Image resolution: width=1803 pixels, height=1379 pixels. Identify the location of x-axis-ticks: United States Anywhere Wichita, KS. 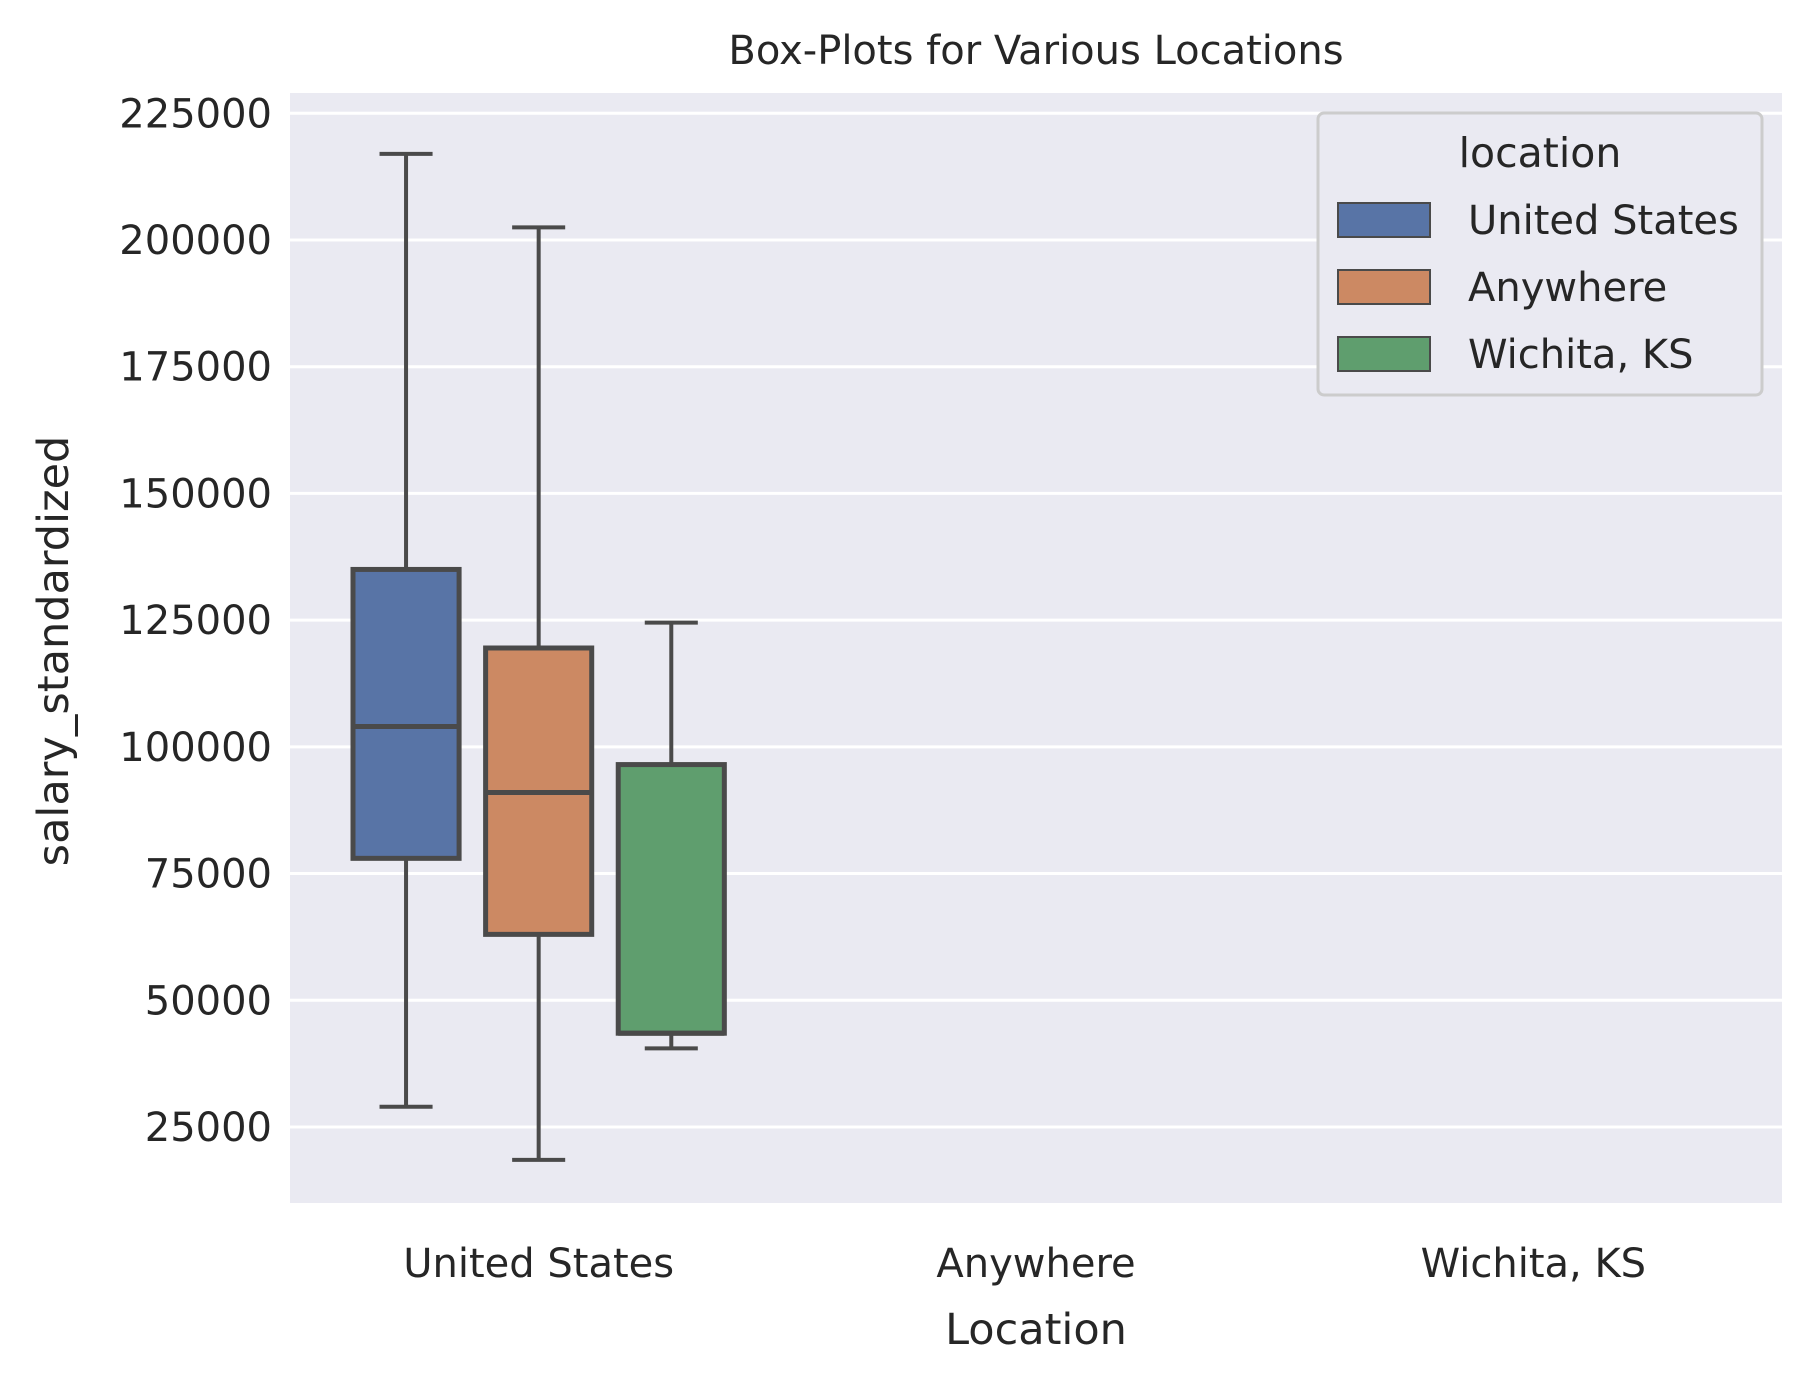
(1024, 1264).